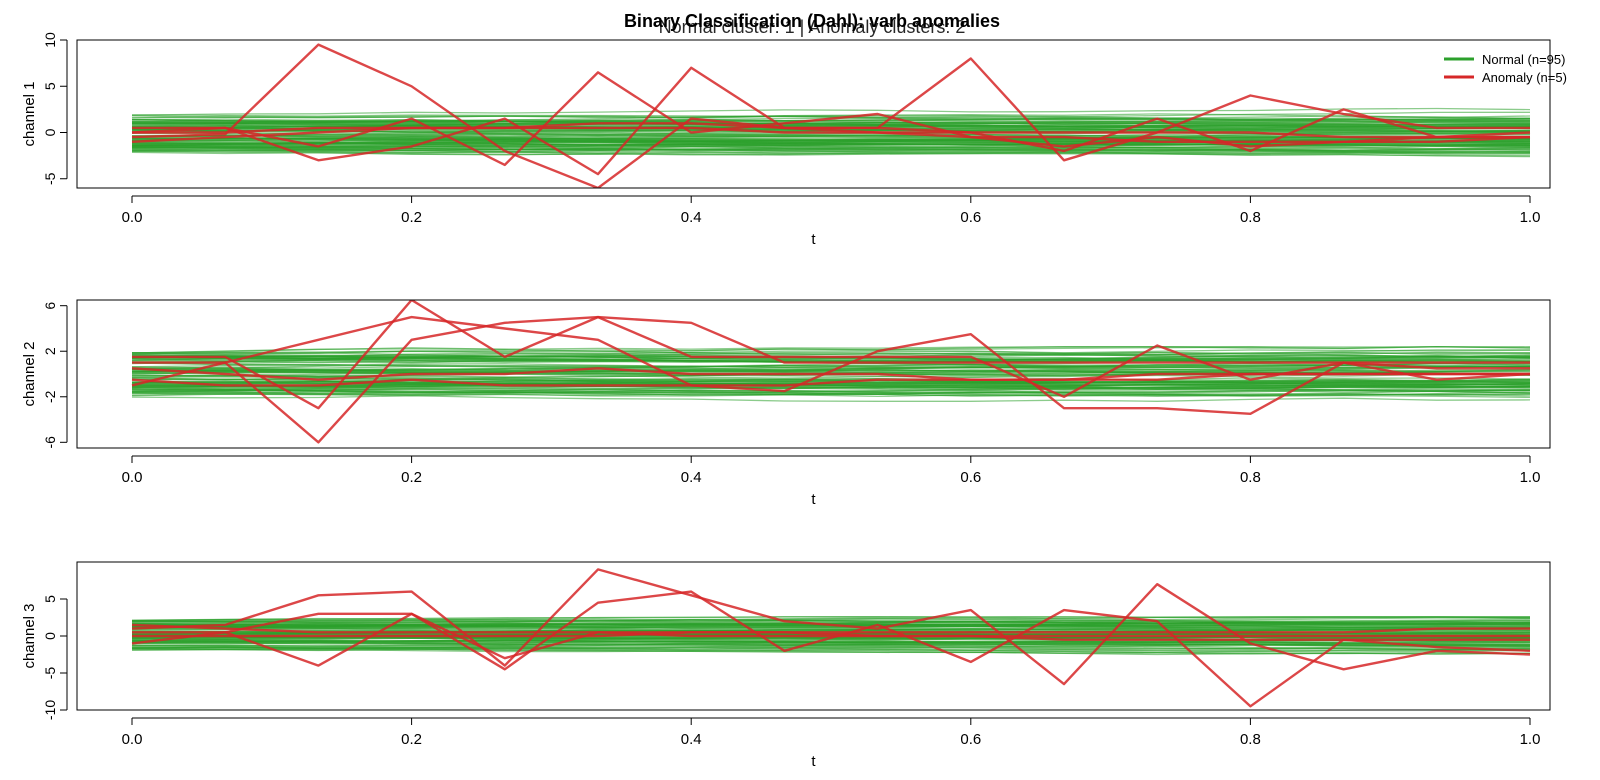 This screenshot has height=780, width=1600. I want to click on y-tick-label: 10, so click(50, 40).